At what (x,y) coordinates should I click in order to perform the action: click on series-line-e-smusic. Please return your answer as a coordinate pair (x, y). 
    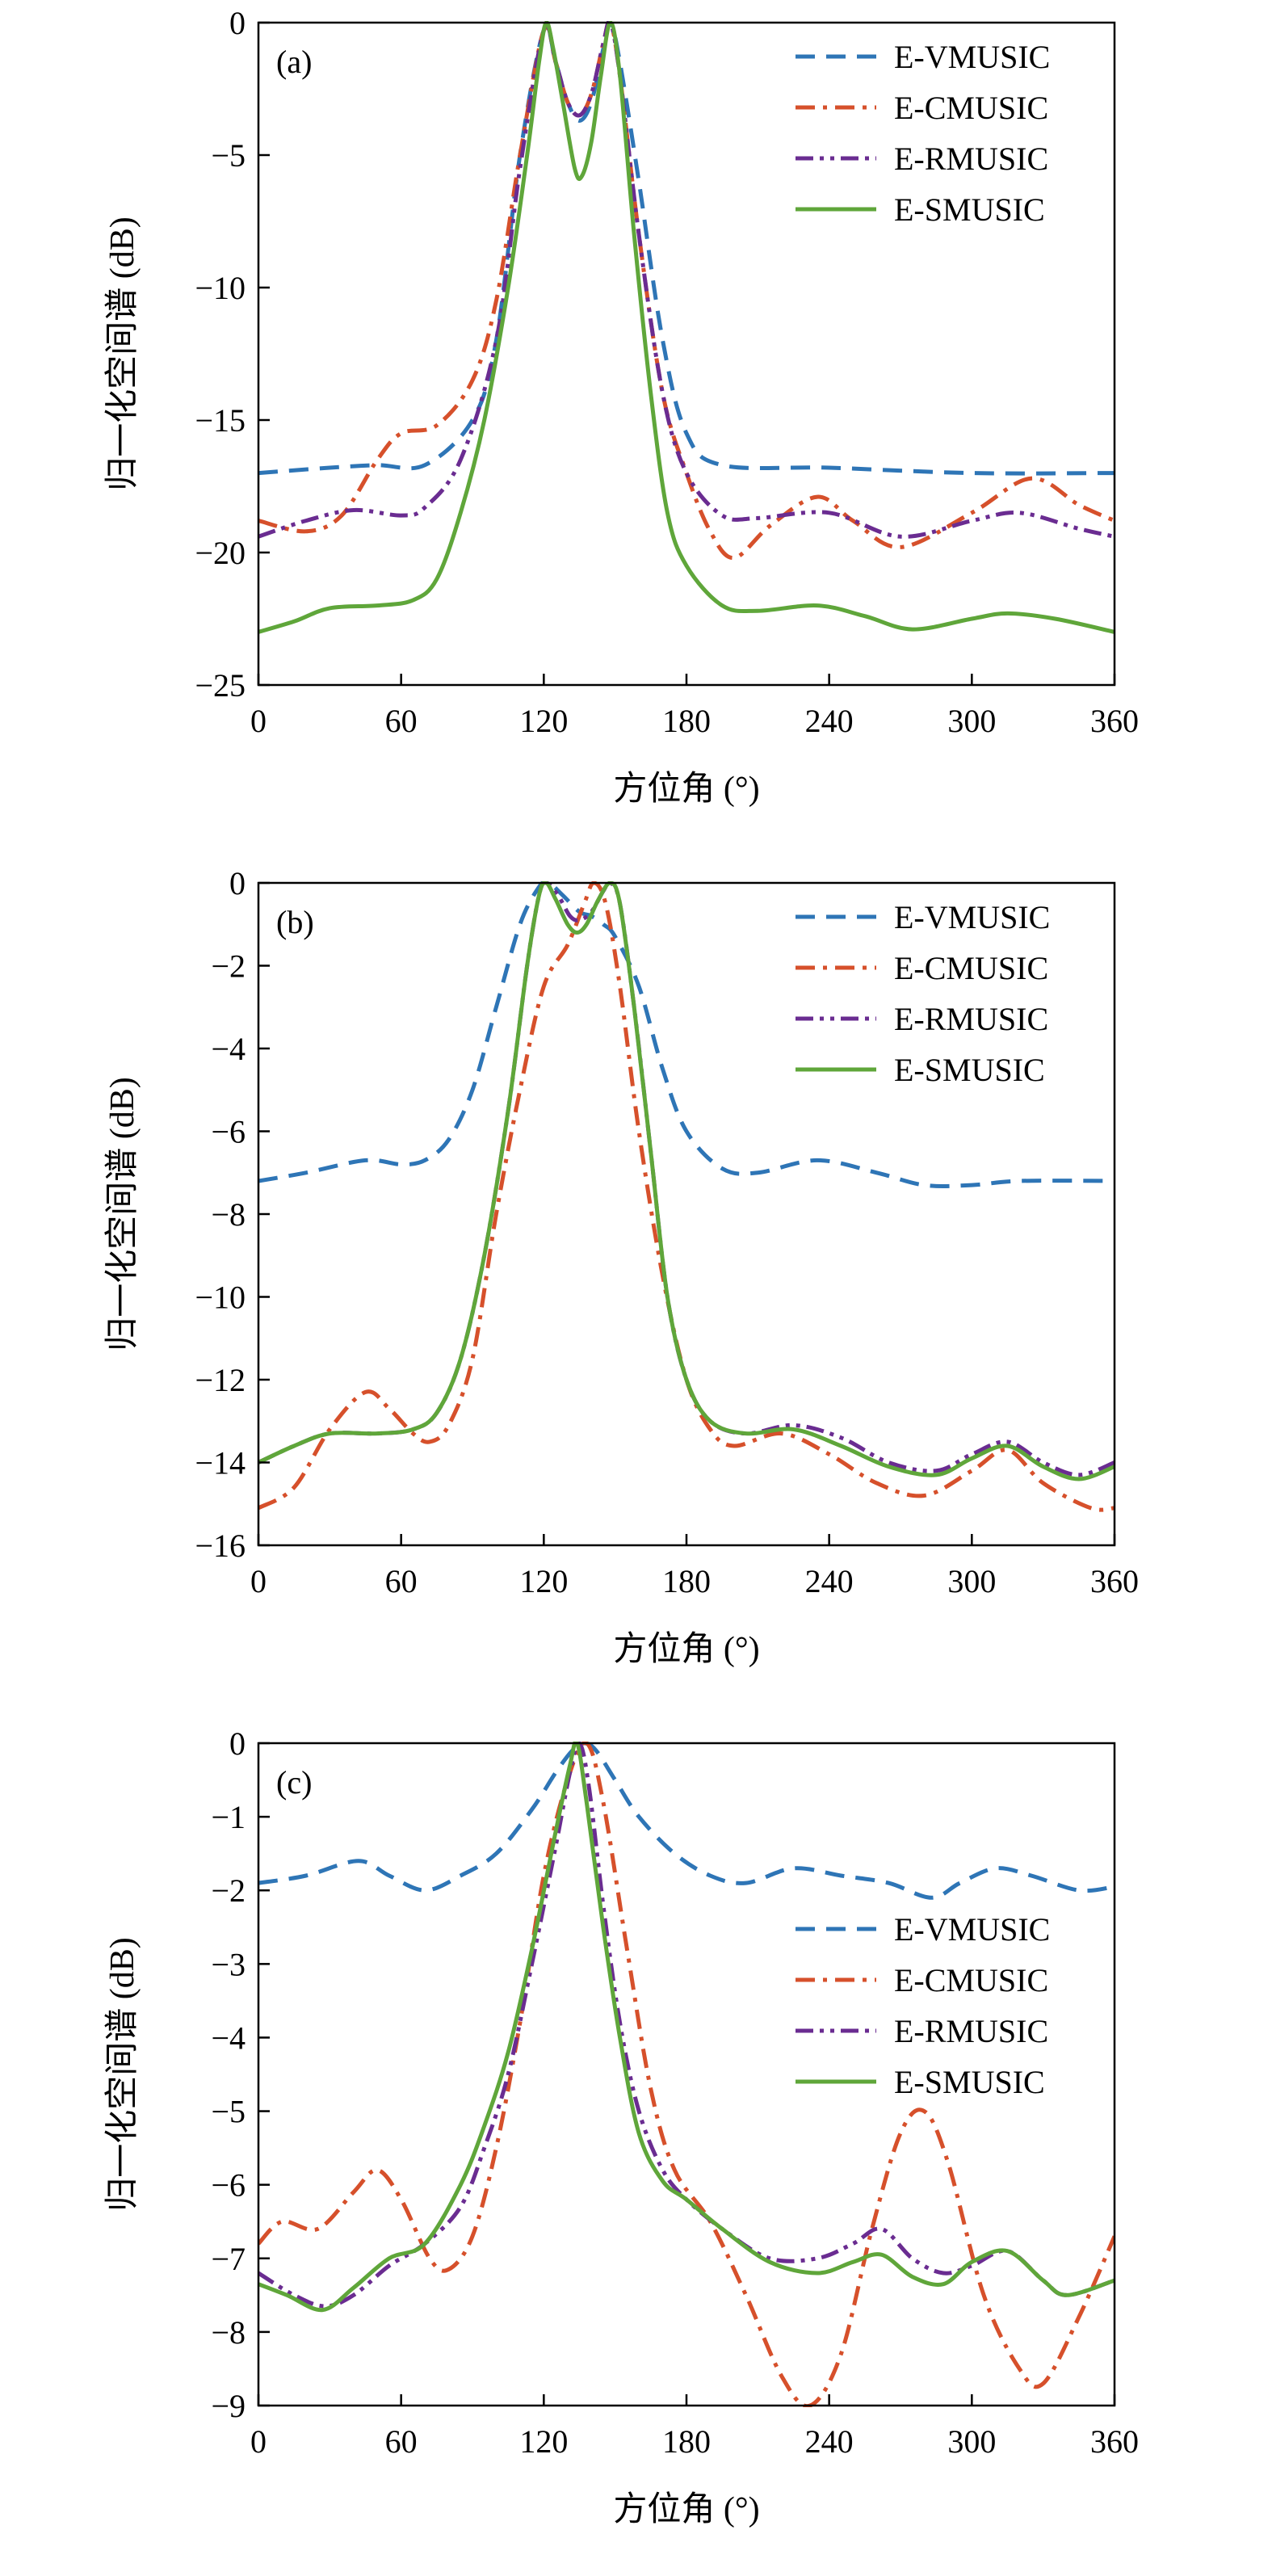
    Looking at the image, I should click on (686, 2027).